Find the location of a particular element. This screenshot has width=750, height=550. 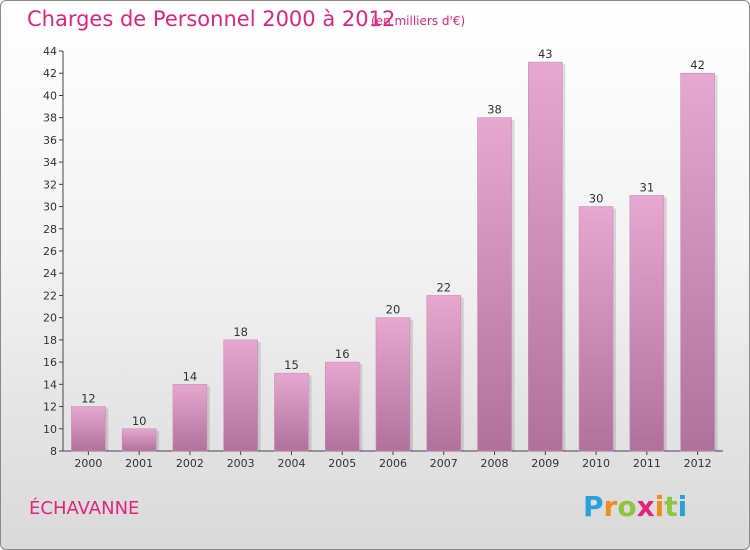

x-tick-label: 2006 is located at coordinates (393, 463).